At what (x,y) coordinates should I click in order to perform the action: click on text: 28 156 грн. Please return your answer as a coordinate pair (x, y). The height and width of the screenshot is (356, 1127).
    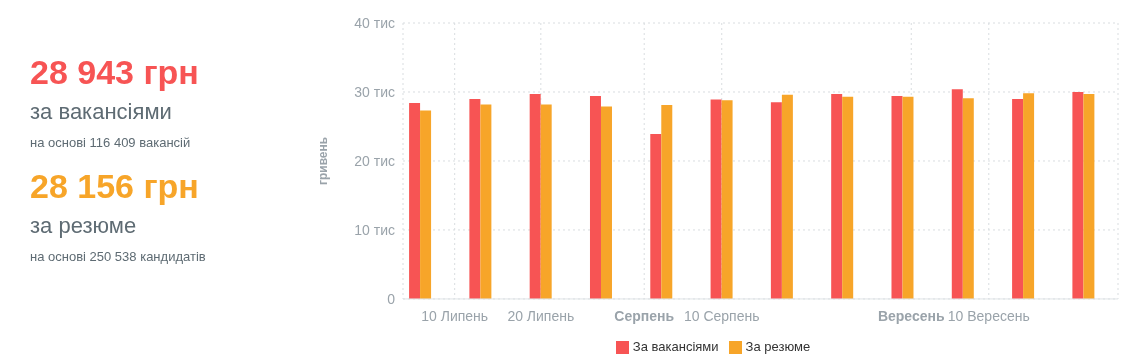
    Looking at the image, I should click on (115, 186).